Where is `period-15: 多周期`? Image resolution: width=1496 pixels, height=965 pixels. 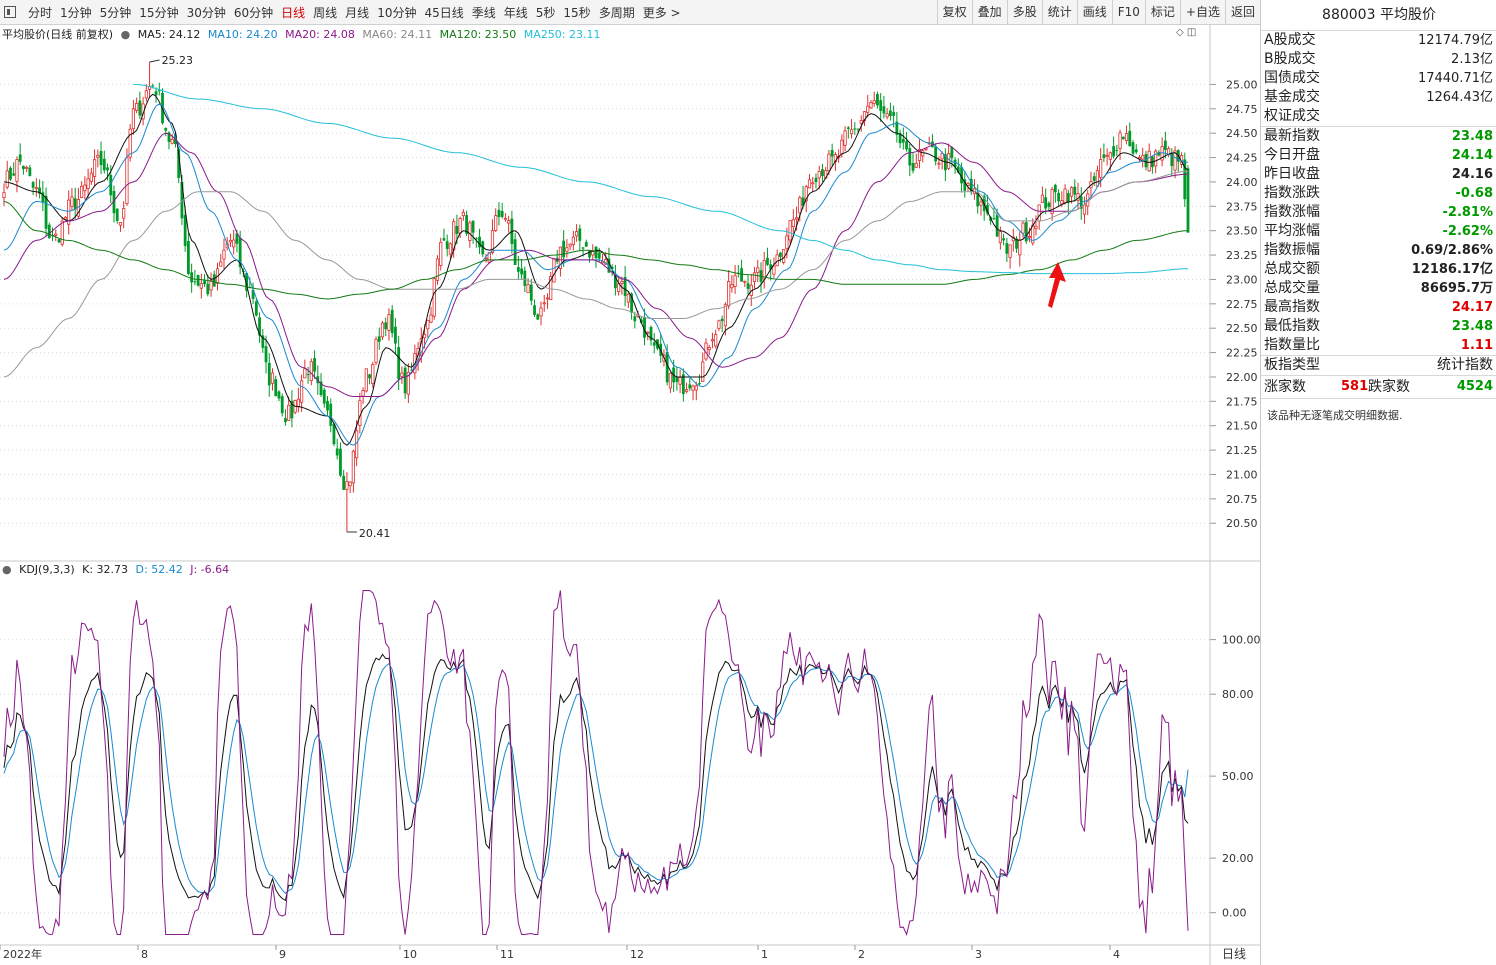
period-15: 多周期 is located at coordinates (616, 12).